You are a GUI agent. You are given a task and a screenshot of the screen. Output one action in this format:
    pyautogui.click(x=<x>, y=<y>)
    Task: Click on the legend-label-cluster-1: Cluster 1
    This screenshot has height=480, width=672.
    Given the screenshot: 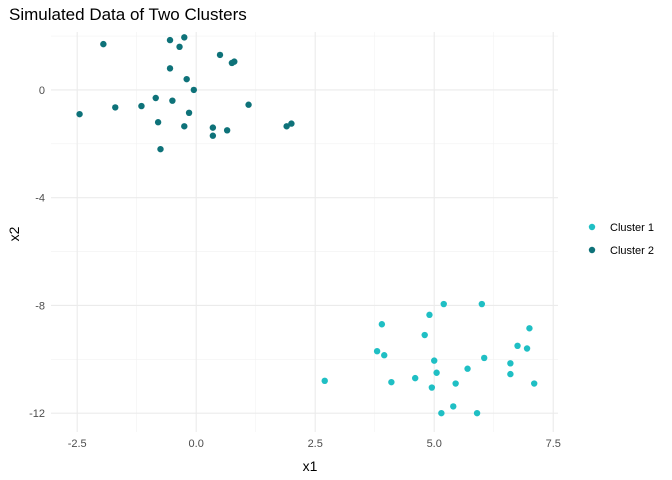 What is the action you would take?
    pyautogui.click(x=632, y=228)
    